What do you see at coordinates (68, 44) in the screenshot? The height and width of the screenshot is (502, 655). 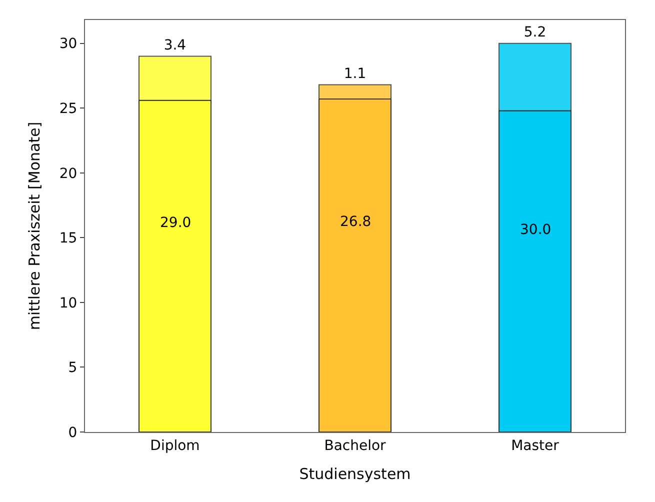 I see `y-tick-label: 30` at bounding box center [68, 44].